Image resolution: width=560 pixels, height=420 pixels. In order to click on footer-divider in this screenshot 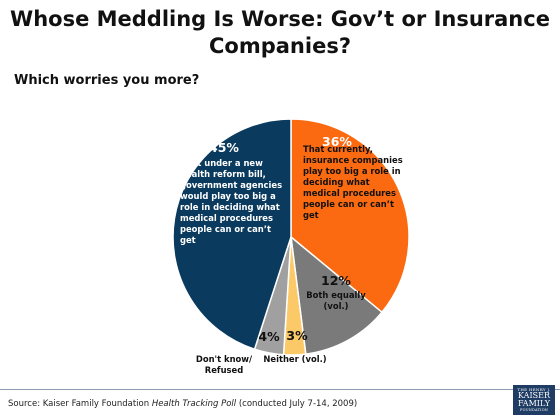, I will do `click(280, 389)`.